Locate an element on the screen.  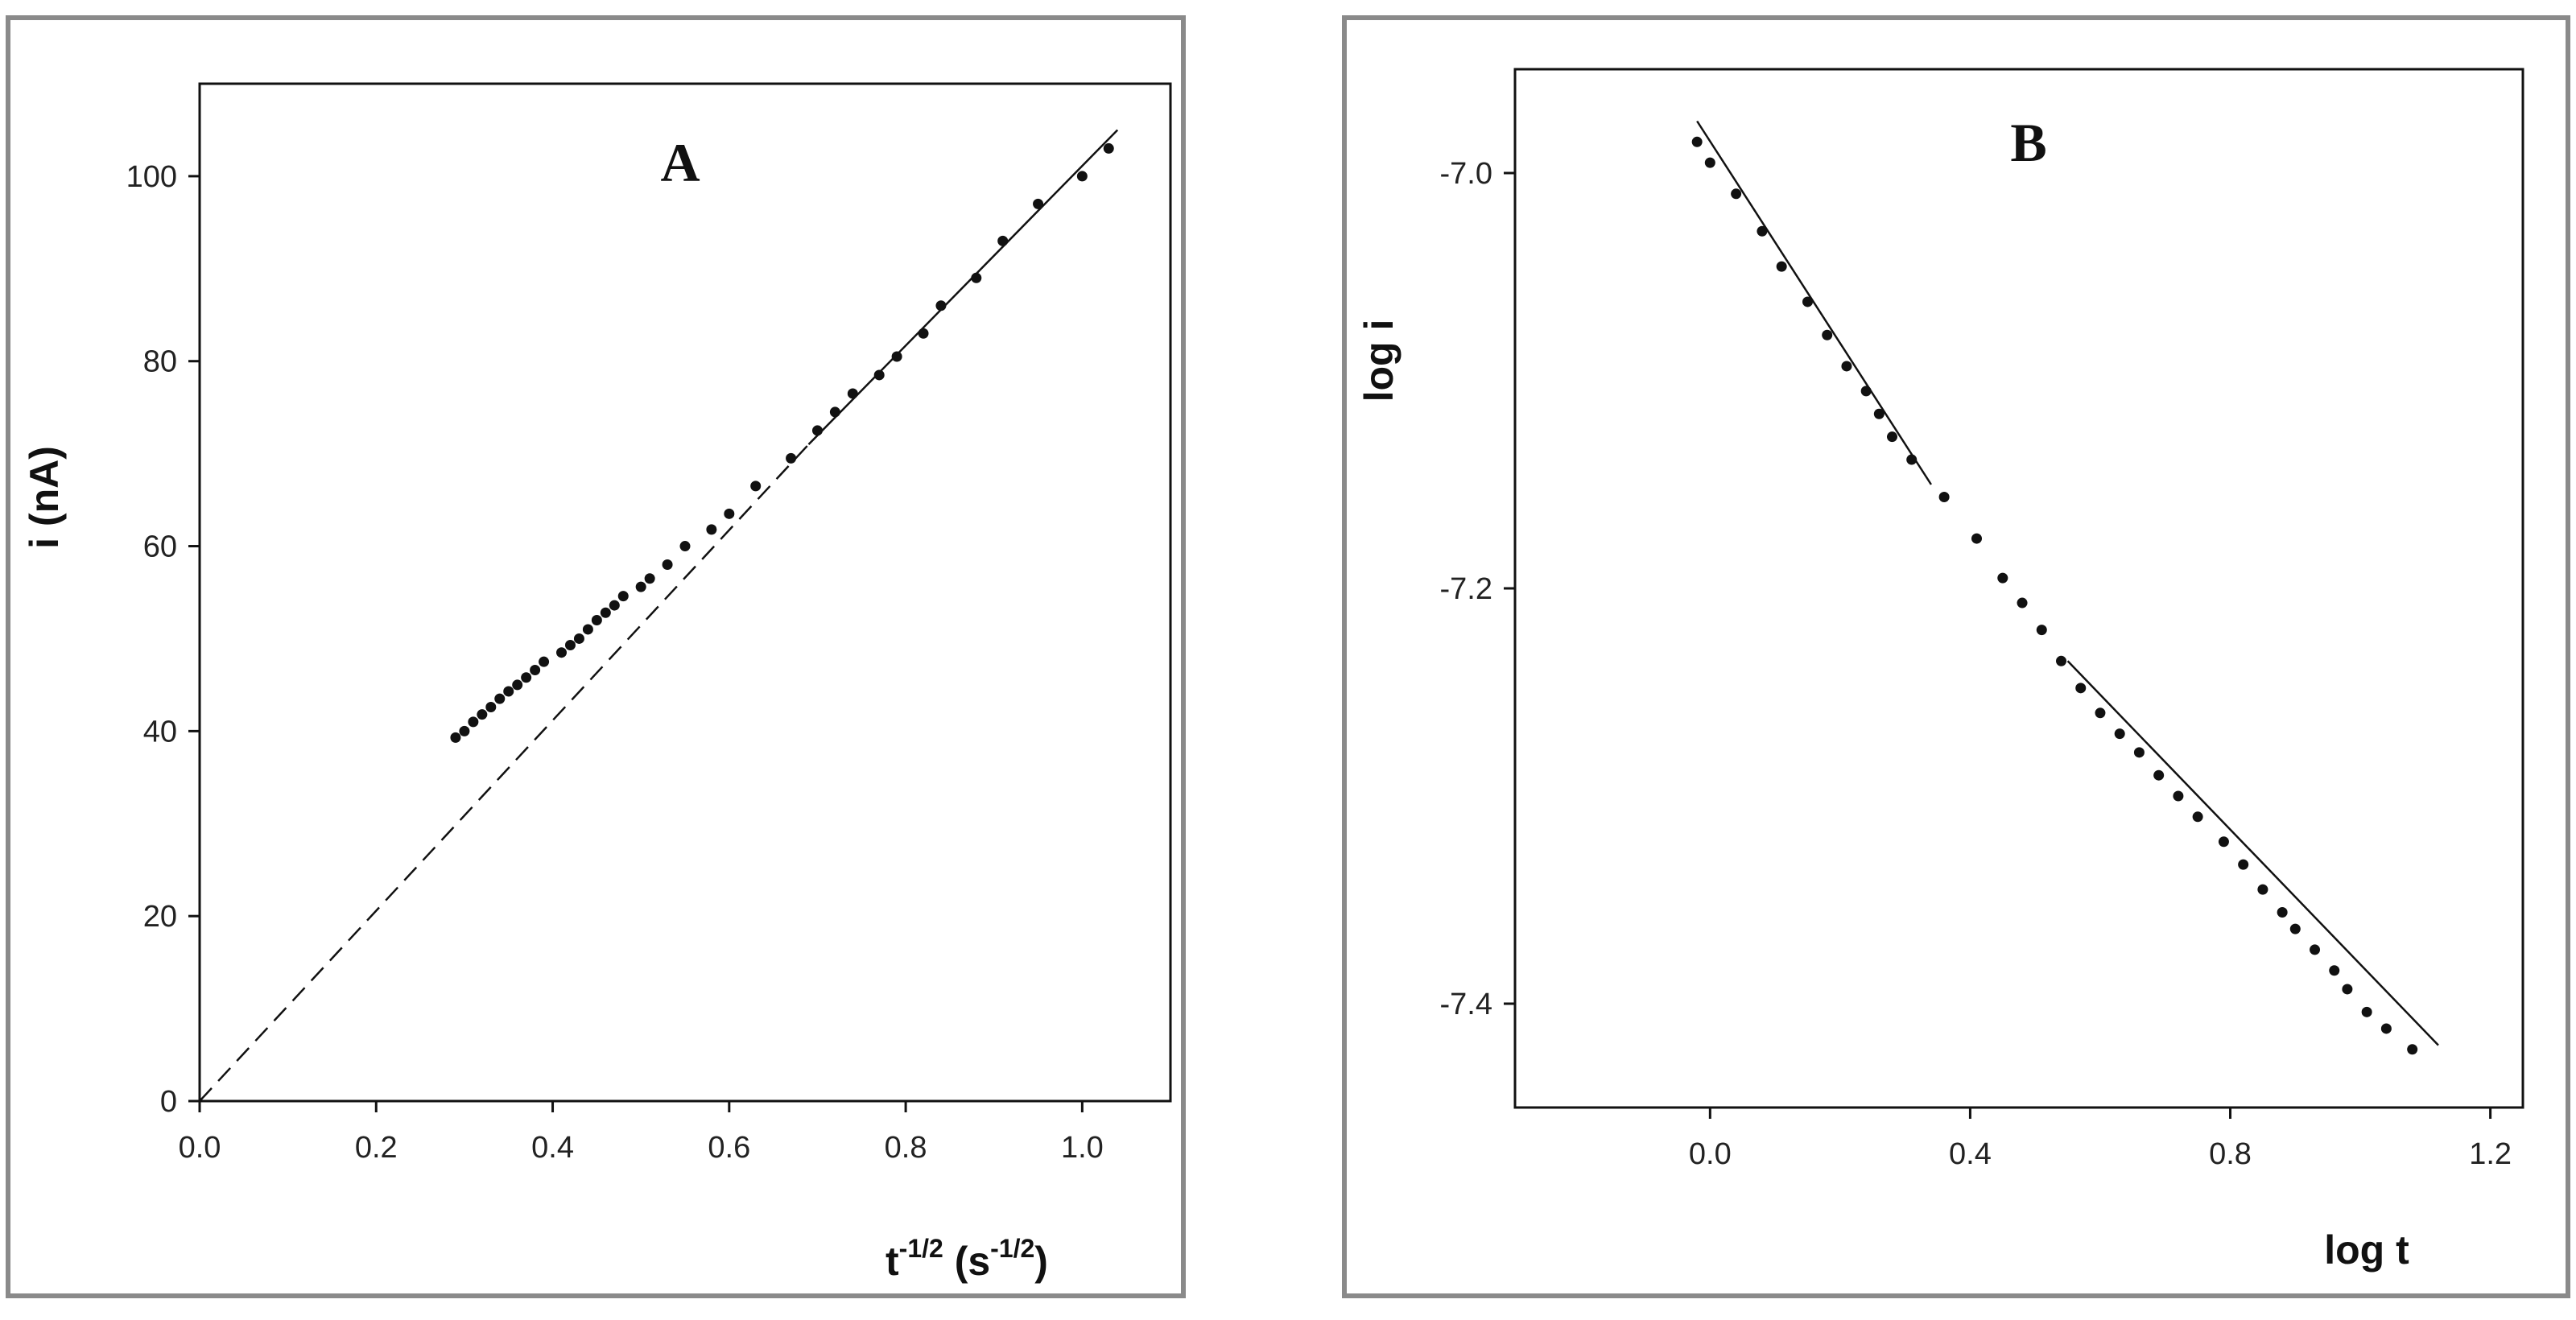
chart-a-xlabel-sup1: -1/2 is located at coordinates (921, 1249).